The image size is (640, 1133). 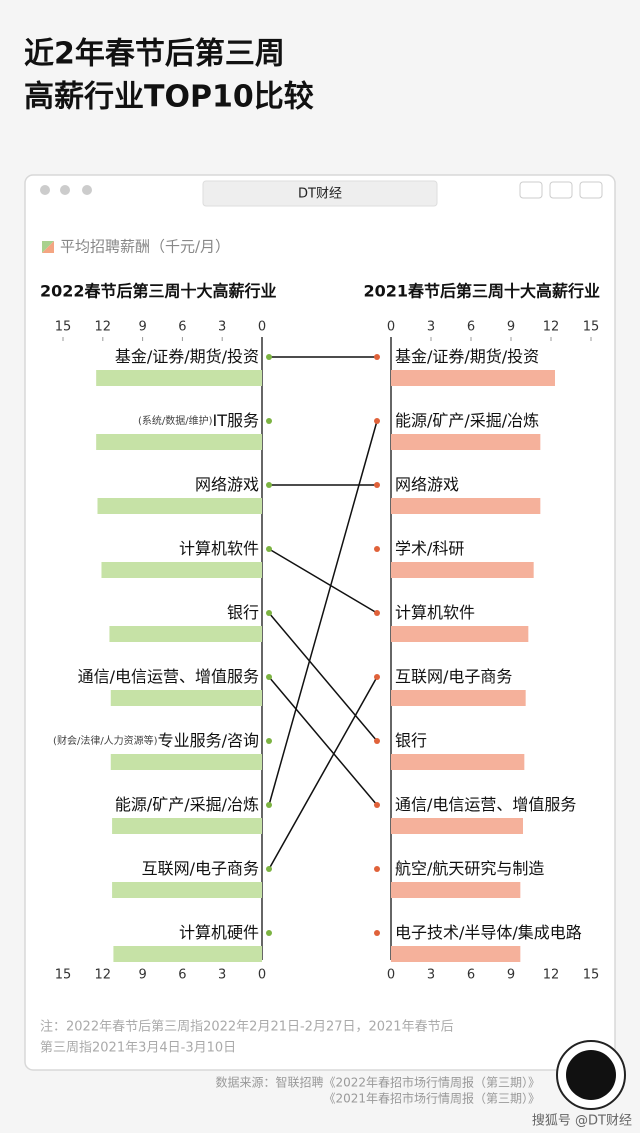 I want to click on category-label: (系统/数据/维护)IT服务, so click(x=198, y=420).